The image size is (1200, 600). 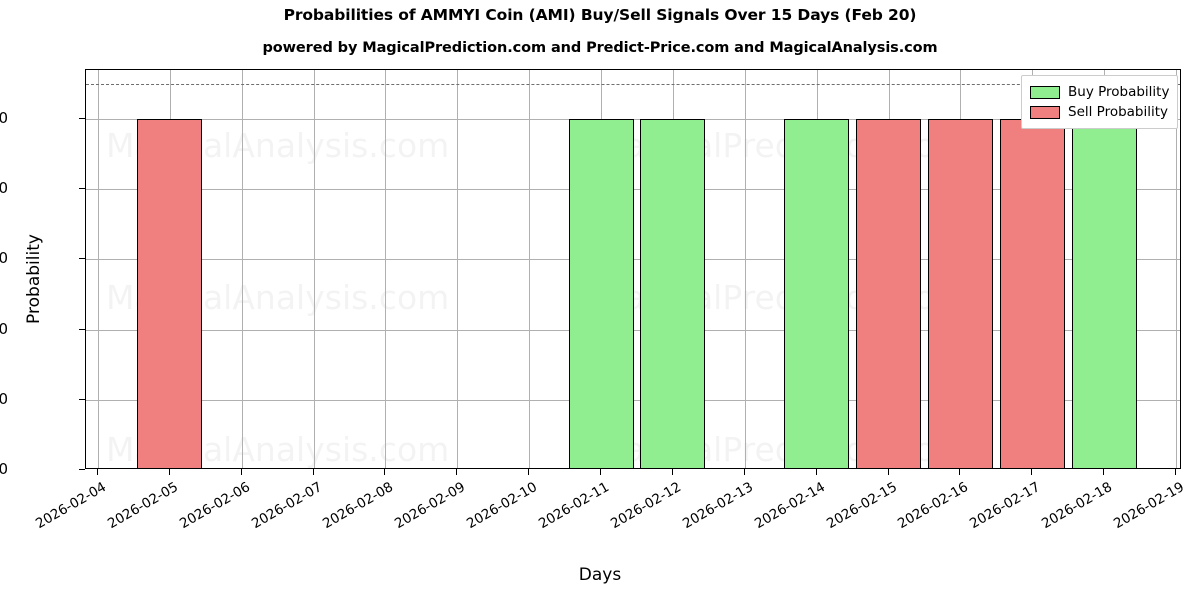 I want to click on legend-swatch-buy, so click(x=1045, y=92).